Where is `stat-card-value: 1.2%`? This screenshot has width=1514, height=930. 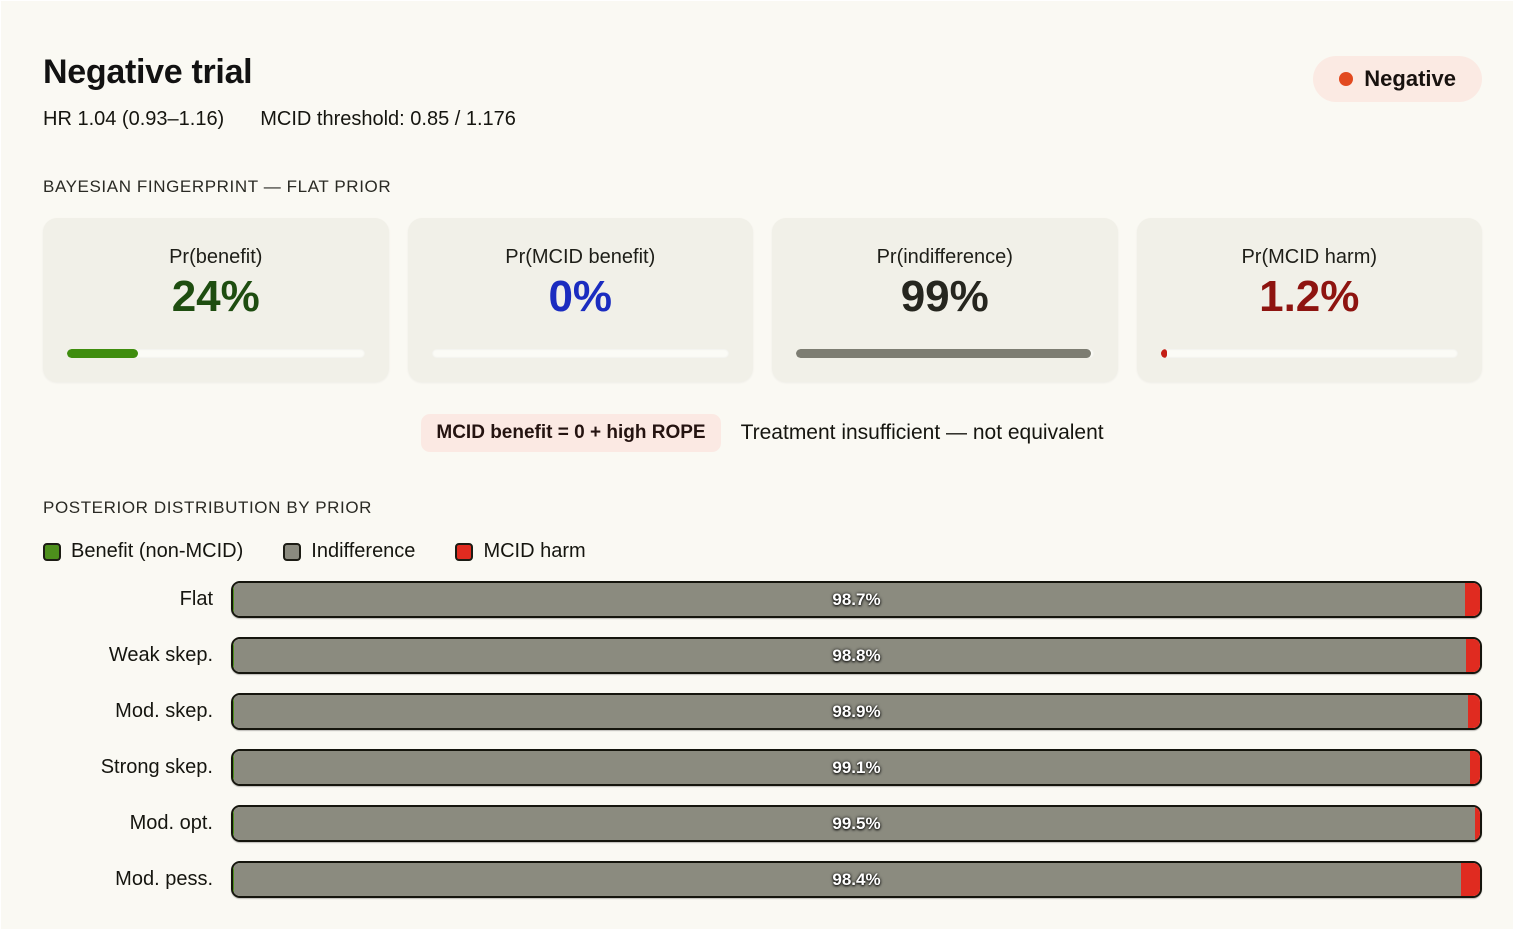
stat-card-value: 1.2% is located at coordinates (1309, 296).